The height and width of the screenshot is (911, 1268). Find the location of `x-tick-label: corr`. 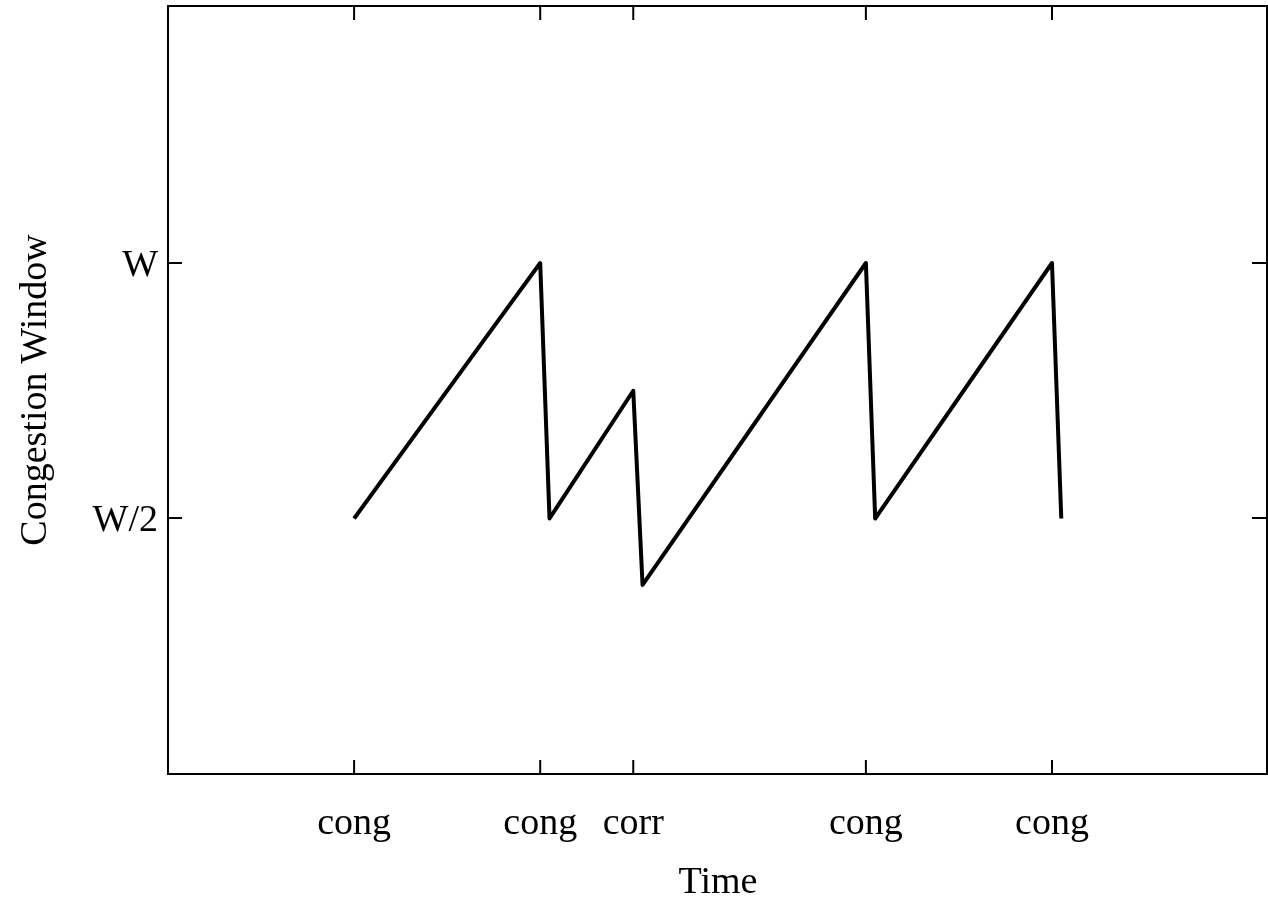

x-tick-label: corr is located at coordinates (633, 821).